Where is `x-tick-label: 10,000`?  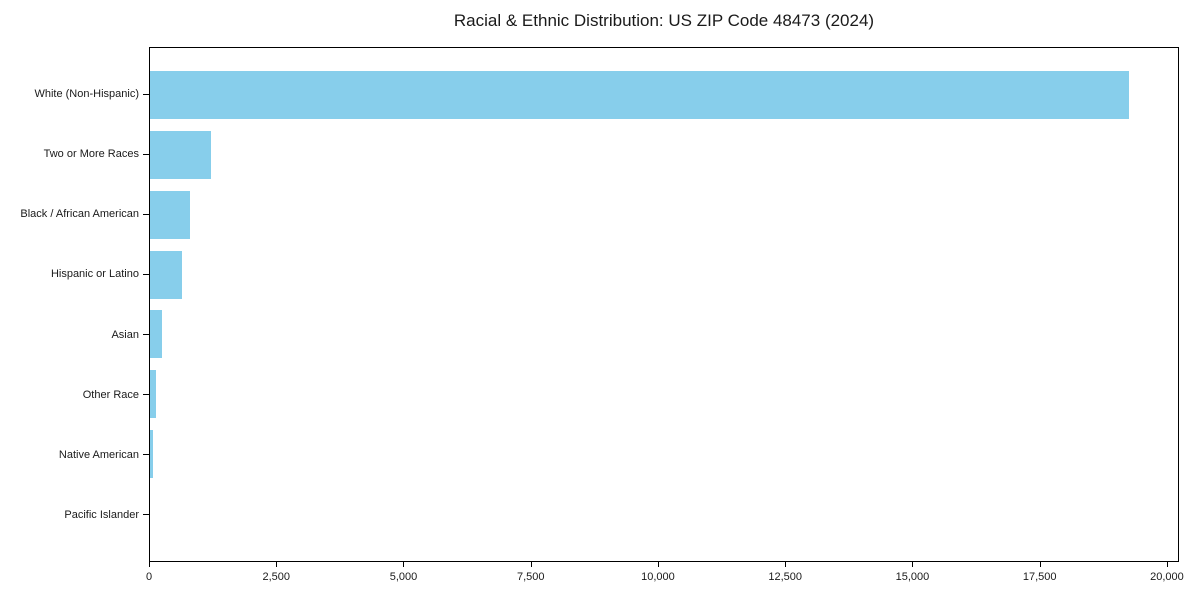 x-tick-label: 10,000 is located at coordinates (658, 577).